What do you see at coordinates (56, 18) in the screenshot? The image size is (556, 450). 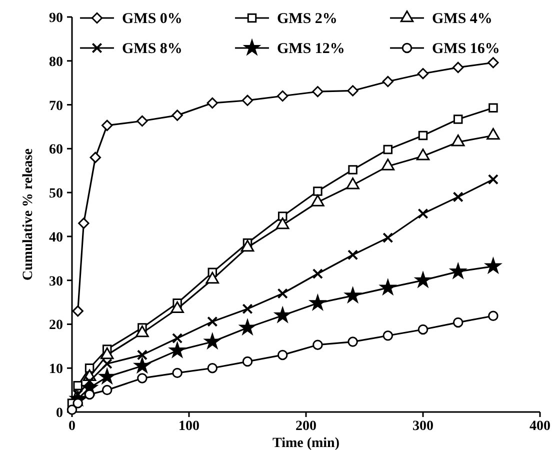 I see `y-tick-label: 90` at bounding box center [56, 18].